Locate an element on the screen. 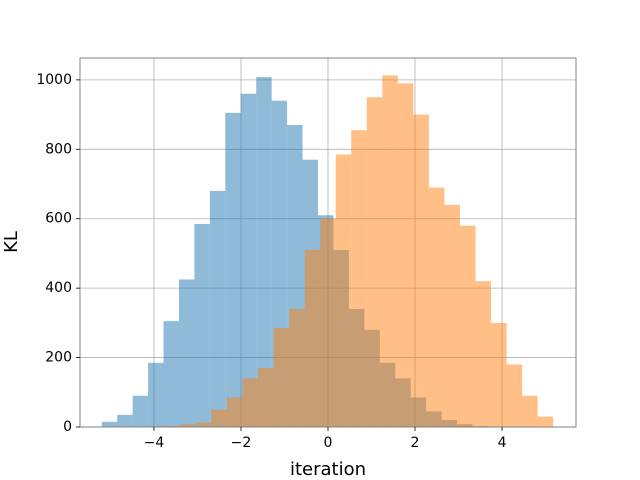  y-tick-label: 200 is located at coordinates (58, 358).